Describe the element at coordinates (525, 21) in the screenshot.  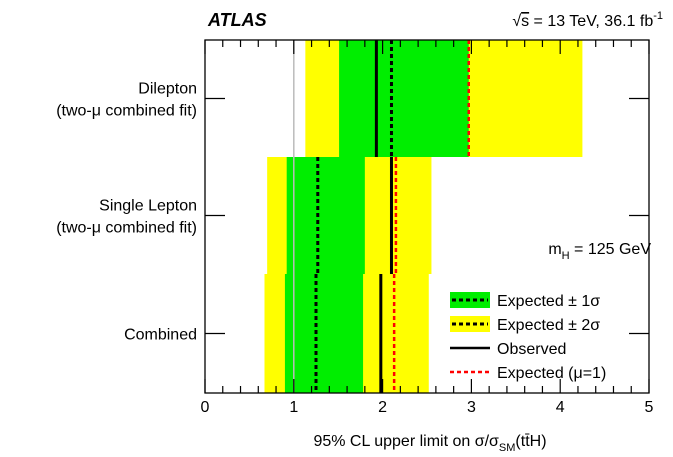
I see `energy-s: s` at that location.